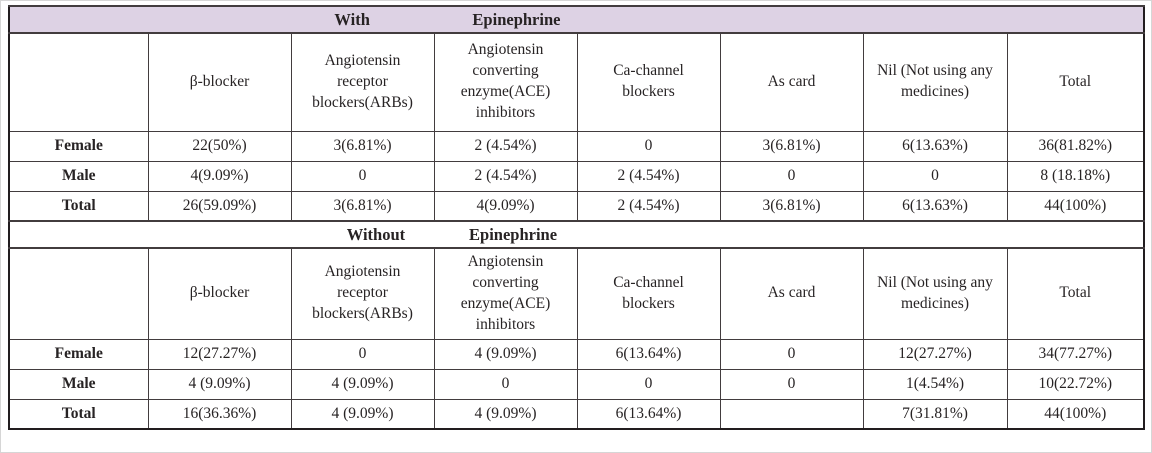 This screenshot has width=1152, height=453. Describe the element at coordinates (219, 414) in the screenshot. I see `table-cell: 16(36.36%)` at that location.